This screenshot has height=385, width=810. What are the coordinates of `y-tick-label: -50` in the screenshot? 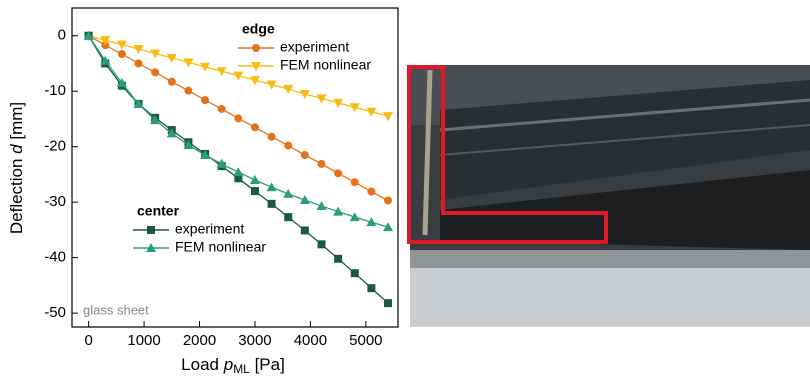 It's located at (55, 312).